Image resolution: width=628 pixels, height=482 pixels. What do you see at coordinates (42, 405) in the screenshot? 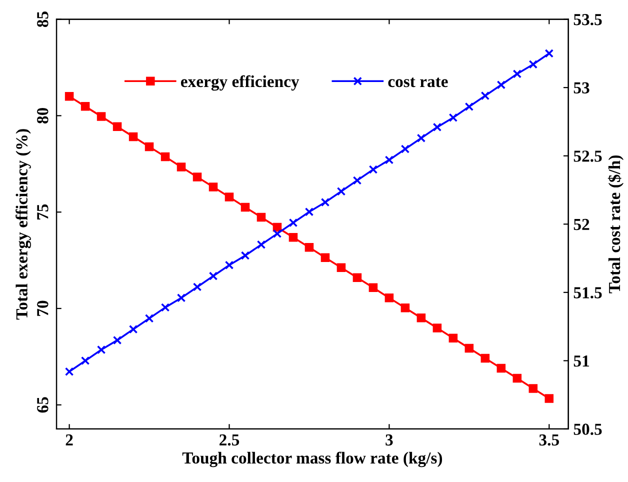
I see `y-tick-label: 65` at bounding box center [42, 405].